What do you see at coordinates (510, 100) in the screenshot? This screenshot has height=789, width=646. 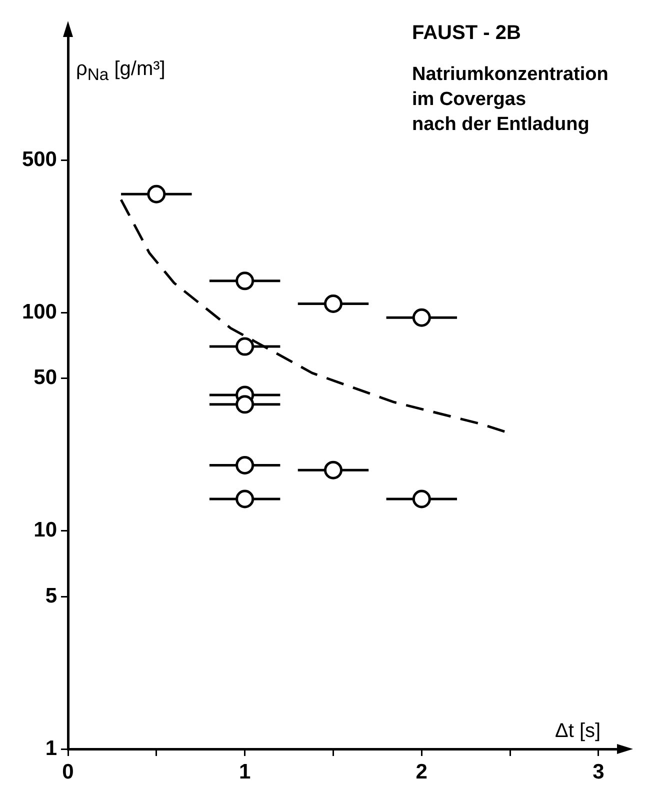 I see `text: Natriumkonzentration im Covergas nach der Entladung` at bounding box center [510, 100].